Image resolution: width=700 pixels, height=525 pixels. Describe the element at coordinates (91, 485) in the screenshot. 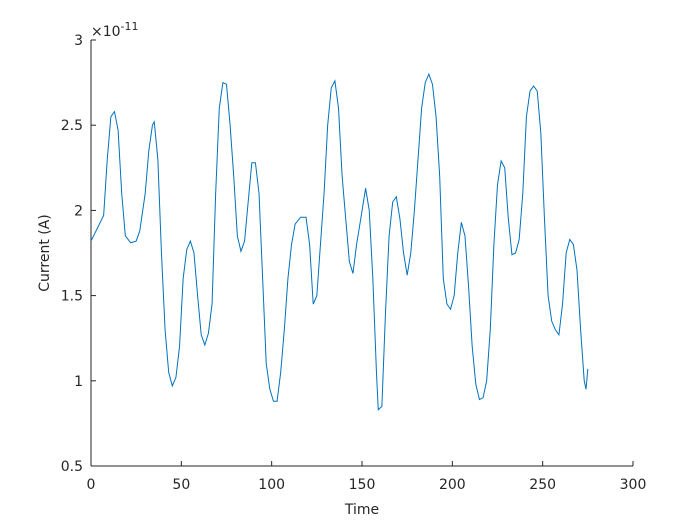

I see `x-tick-label: 0` at that location.